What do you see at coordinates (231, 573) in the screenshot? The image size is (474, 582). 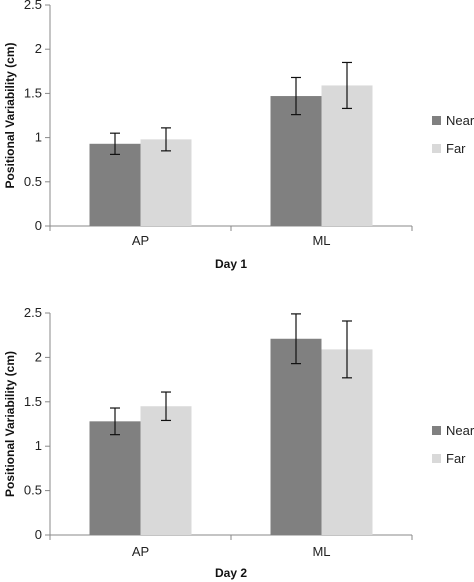 I see `x-axis-title: Day 2` at bounding box center [231, 573].